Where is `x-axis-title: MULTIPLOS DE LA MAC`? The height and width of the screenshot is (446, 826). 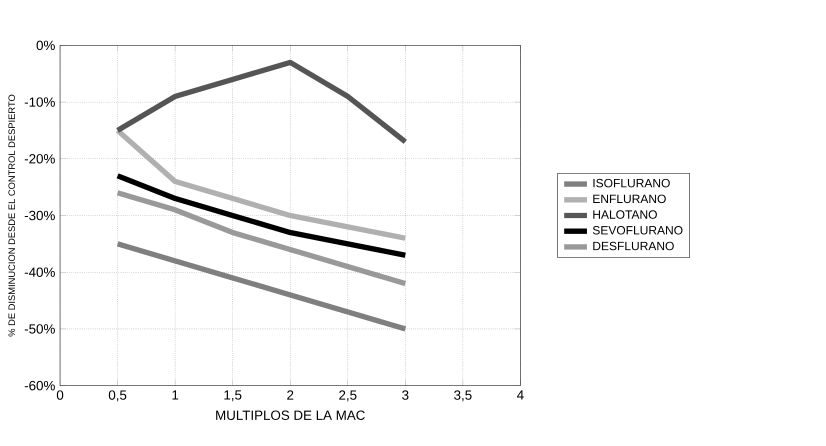 x-axis-title: MULTIPLOS DE LA MAC is located at coordinates (290, 415).